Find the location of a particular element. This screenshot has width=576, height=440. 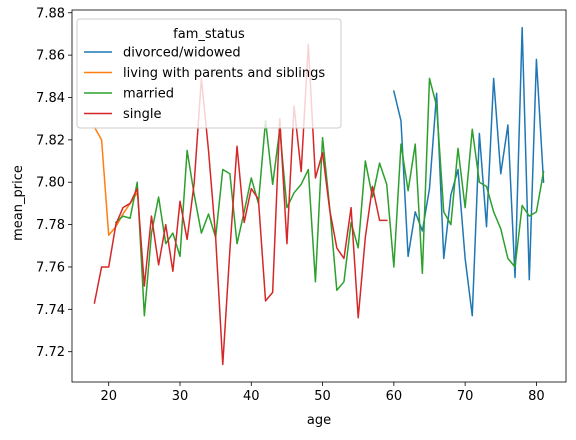

legend-item: divorced/widowed is located at coordinates (162, 53).